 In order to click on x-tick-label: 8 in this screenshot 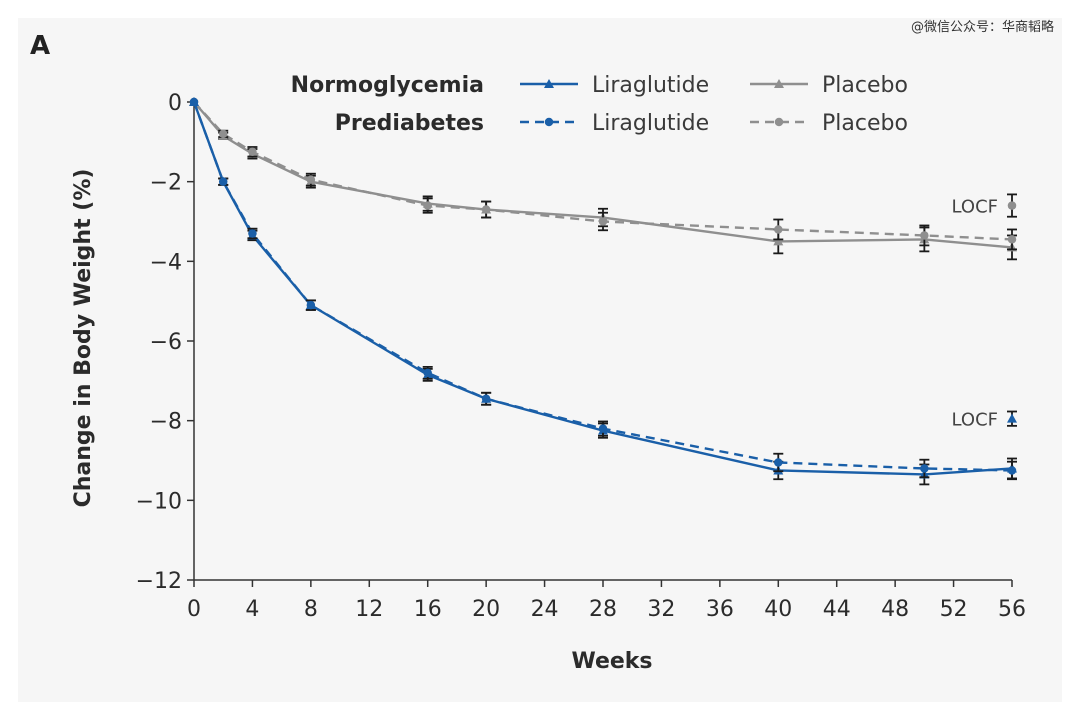, I will do `click(311, 609)`.